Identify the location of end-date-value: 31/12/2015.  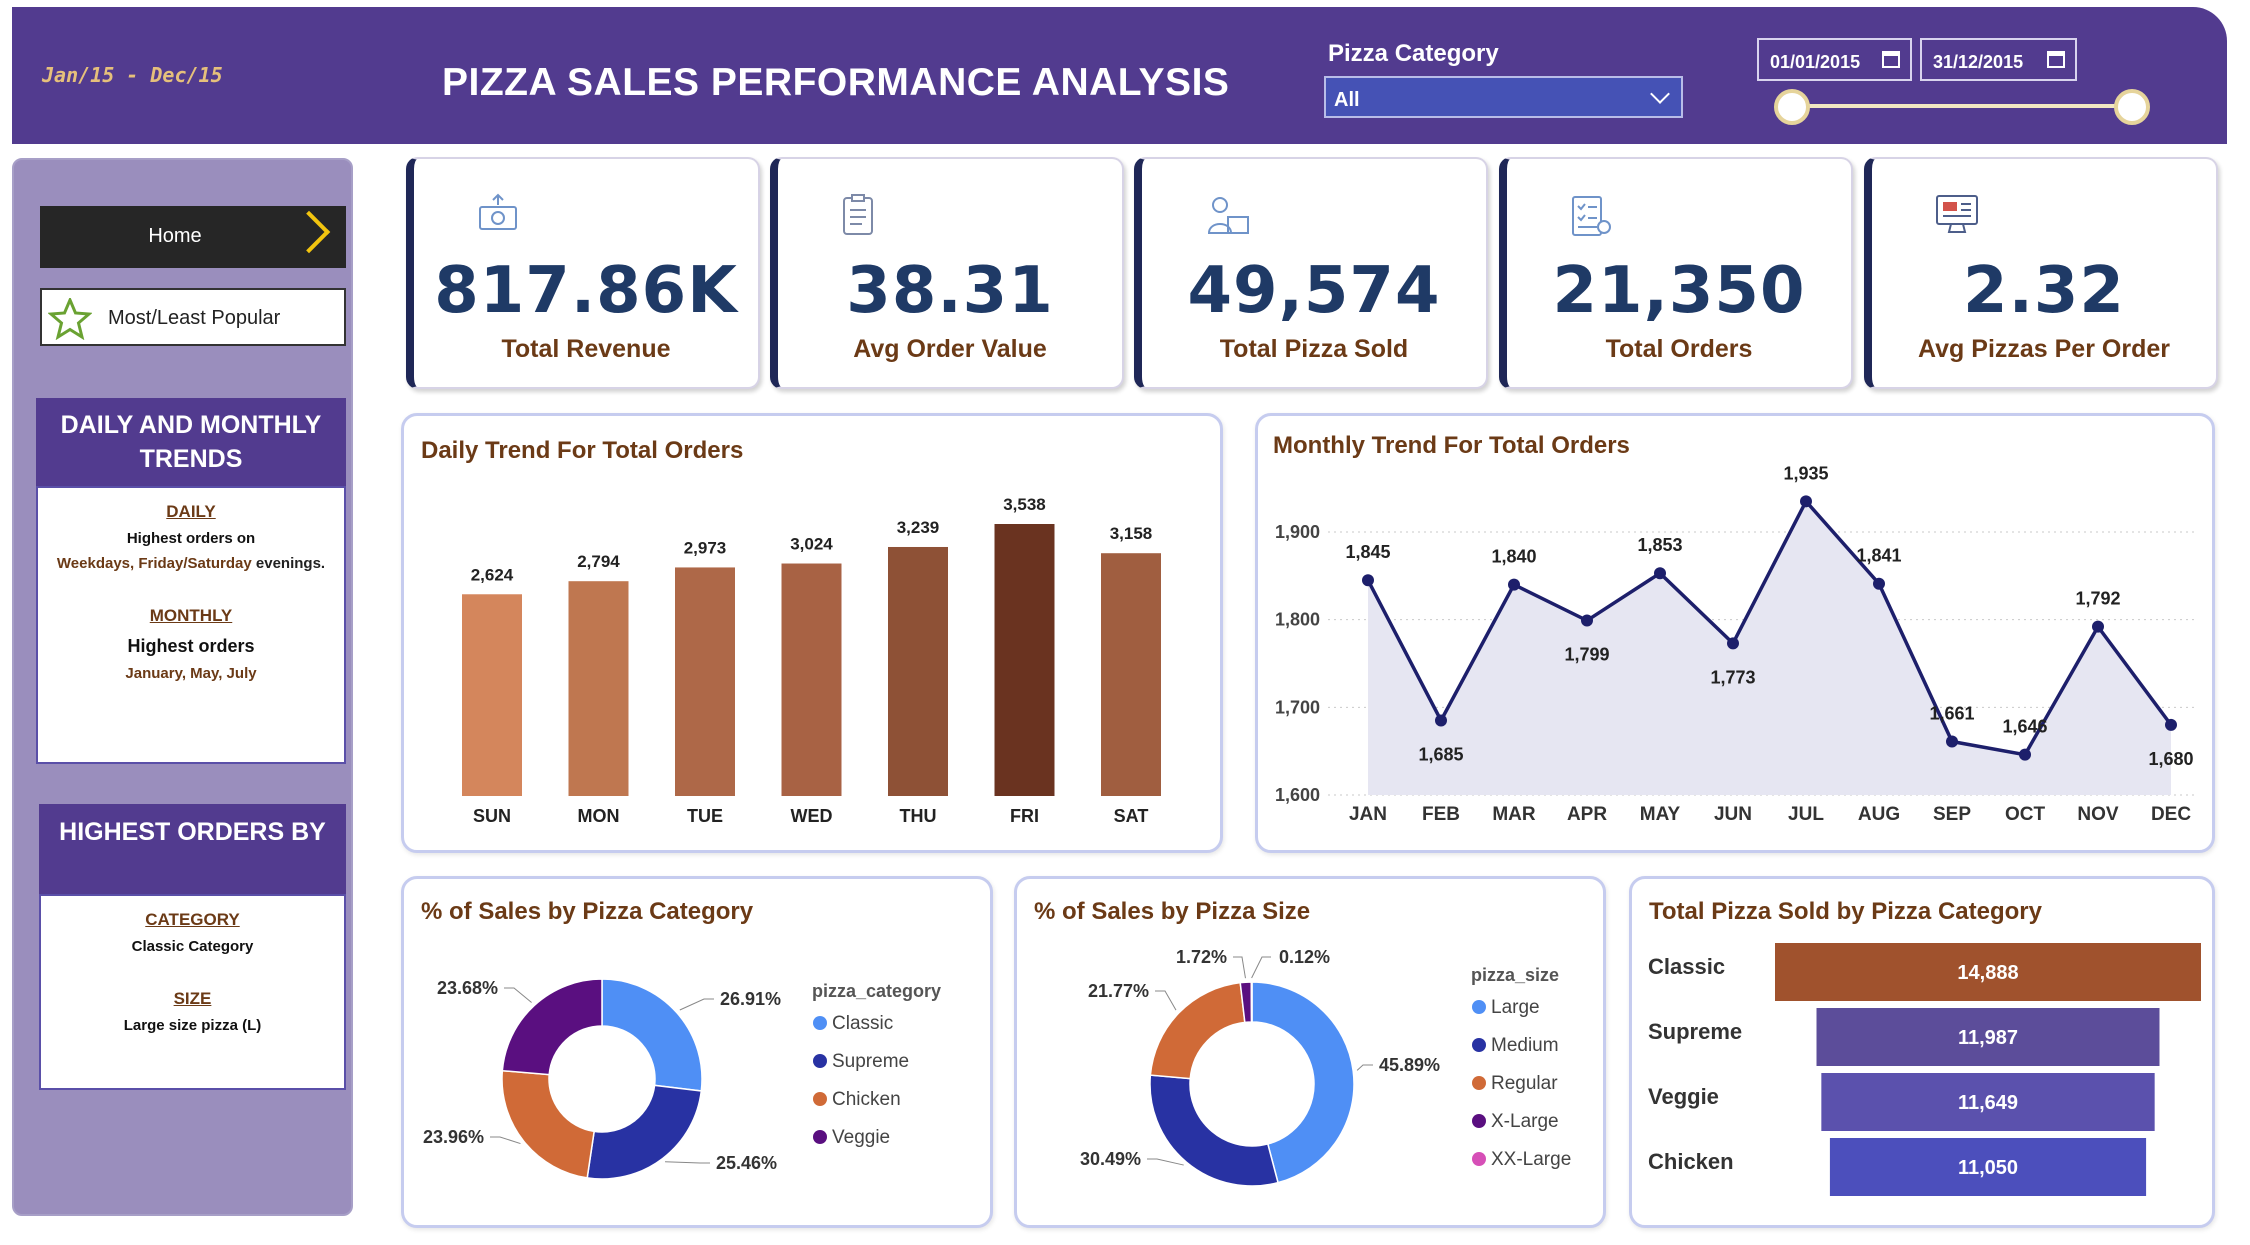
(1978, 62).